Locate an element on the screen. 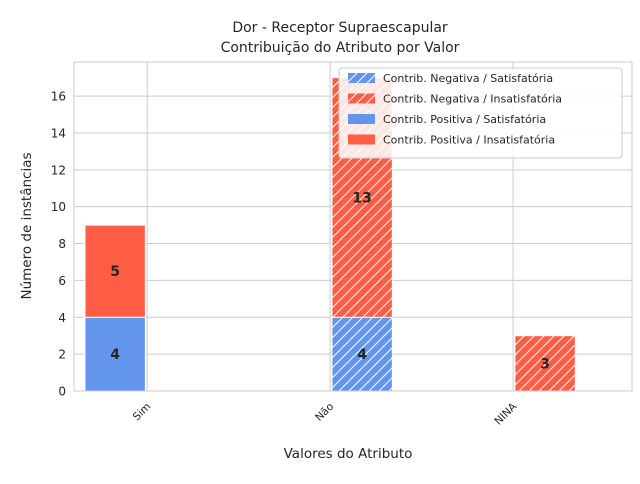 The width and height of the screenshot is (640, 484). legend-label: Contrib. Positiva / Satisfatória is located at coordinates (464, 119).